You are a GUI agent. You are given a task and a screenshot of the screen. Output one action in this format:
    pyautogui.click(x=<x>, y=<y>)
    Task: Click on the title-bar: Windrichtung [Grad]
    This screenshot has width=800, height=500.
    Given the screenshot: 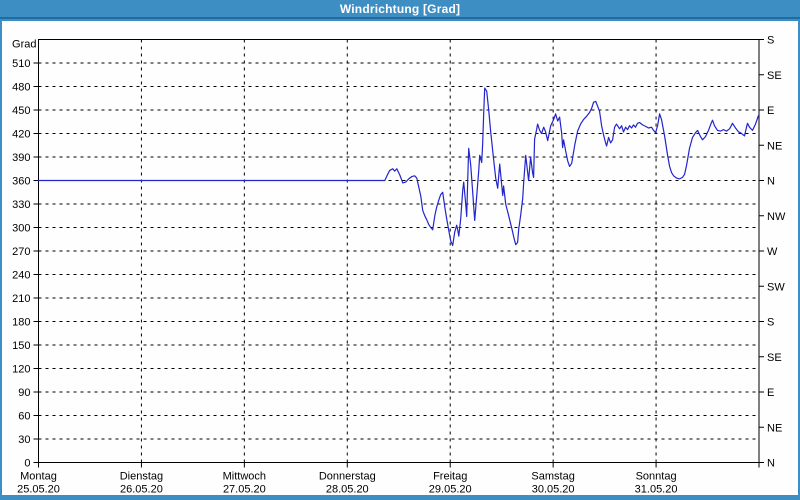 What is the action you would take?
    pyautogui.click(x=400, y=9)
    